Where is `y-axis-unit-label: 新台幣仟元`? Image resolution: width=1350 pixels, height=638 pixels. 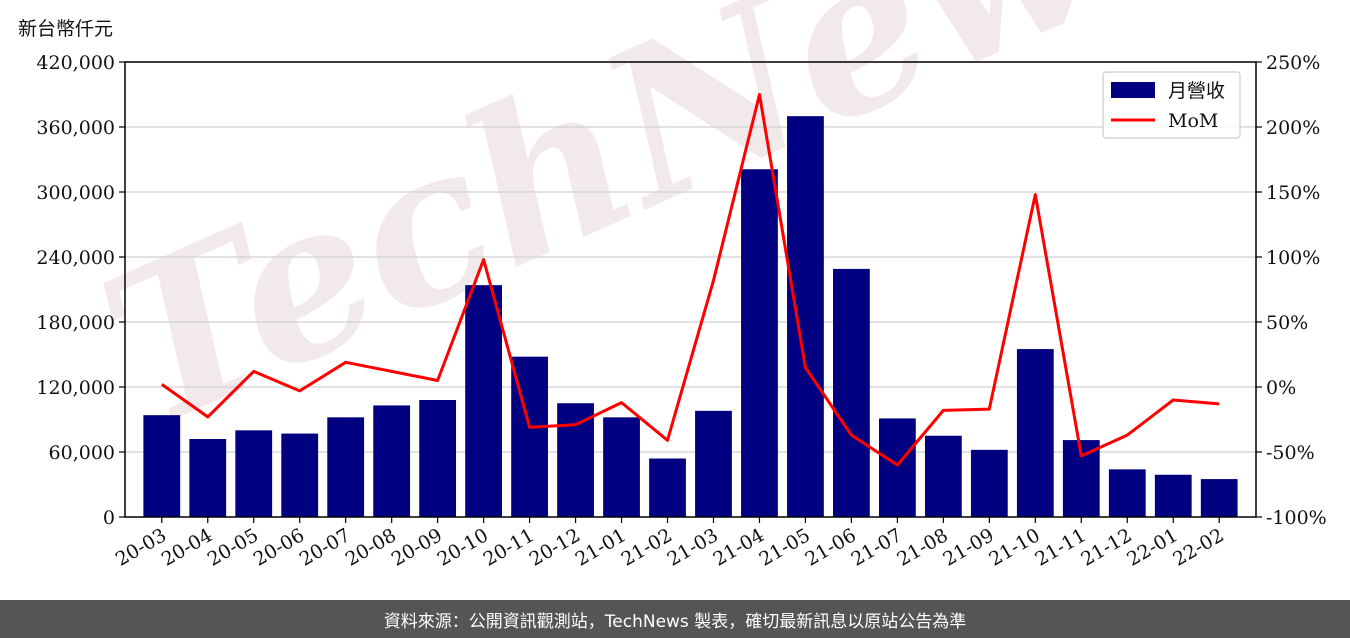 y-axis-unit-label: 新台幣仟元 is located at coordinates (66, 29).